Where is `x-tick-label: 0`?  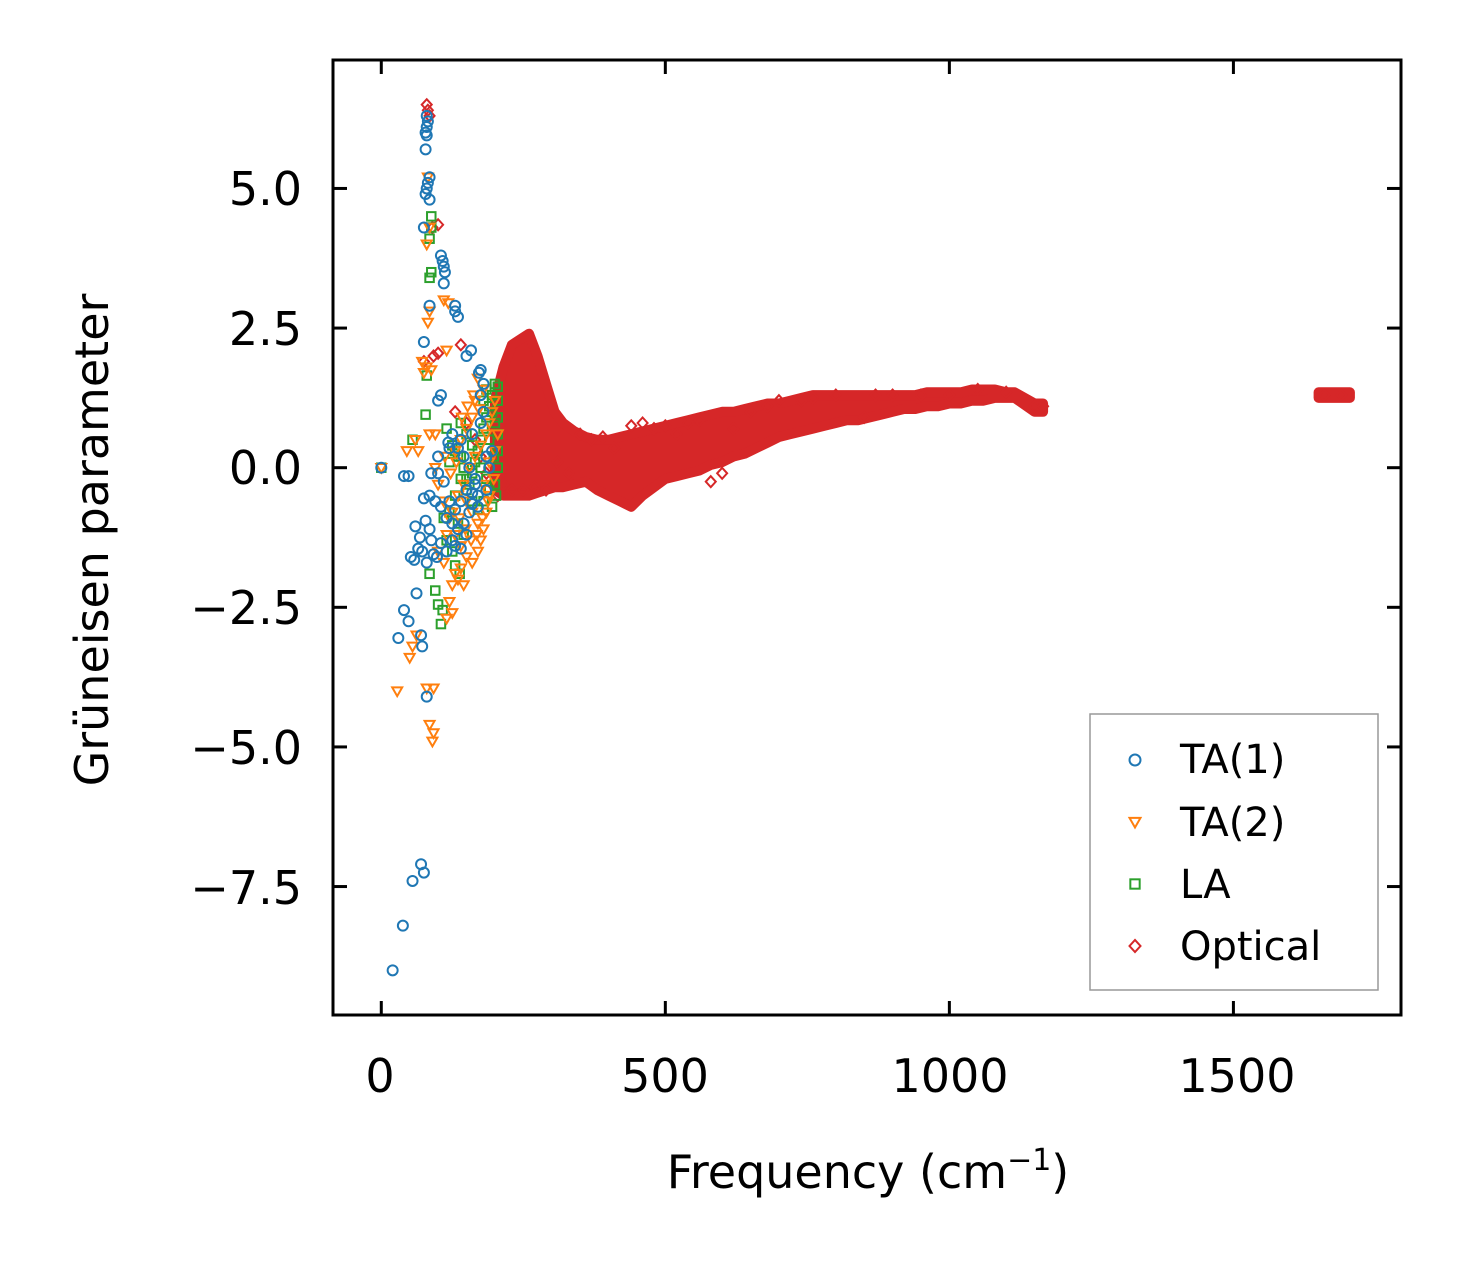 x-tick-label: 0 is located at coordinates (379, 1076).